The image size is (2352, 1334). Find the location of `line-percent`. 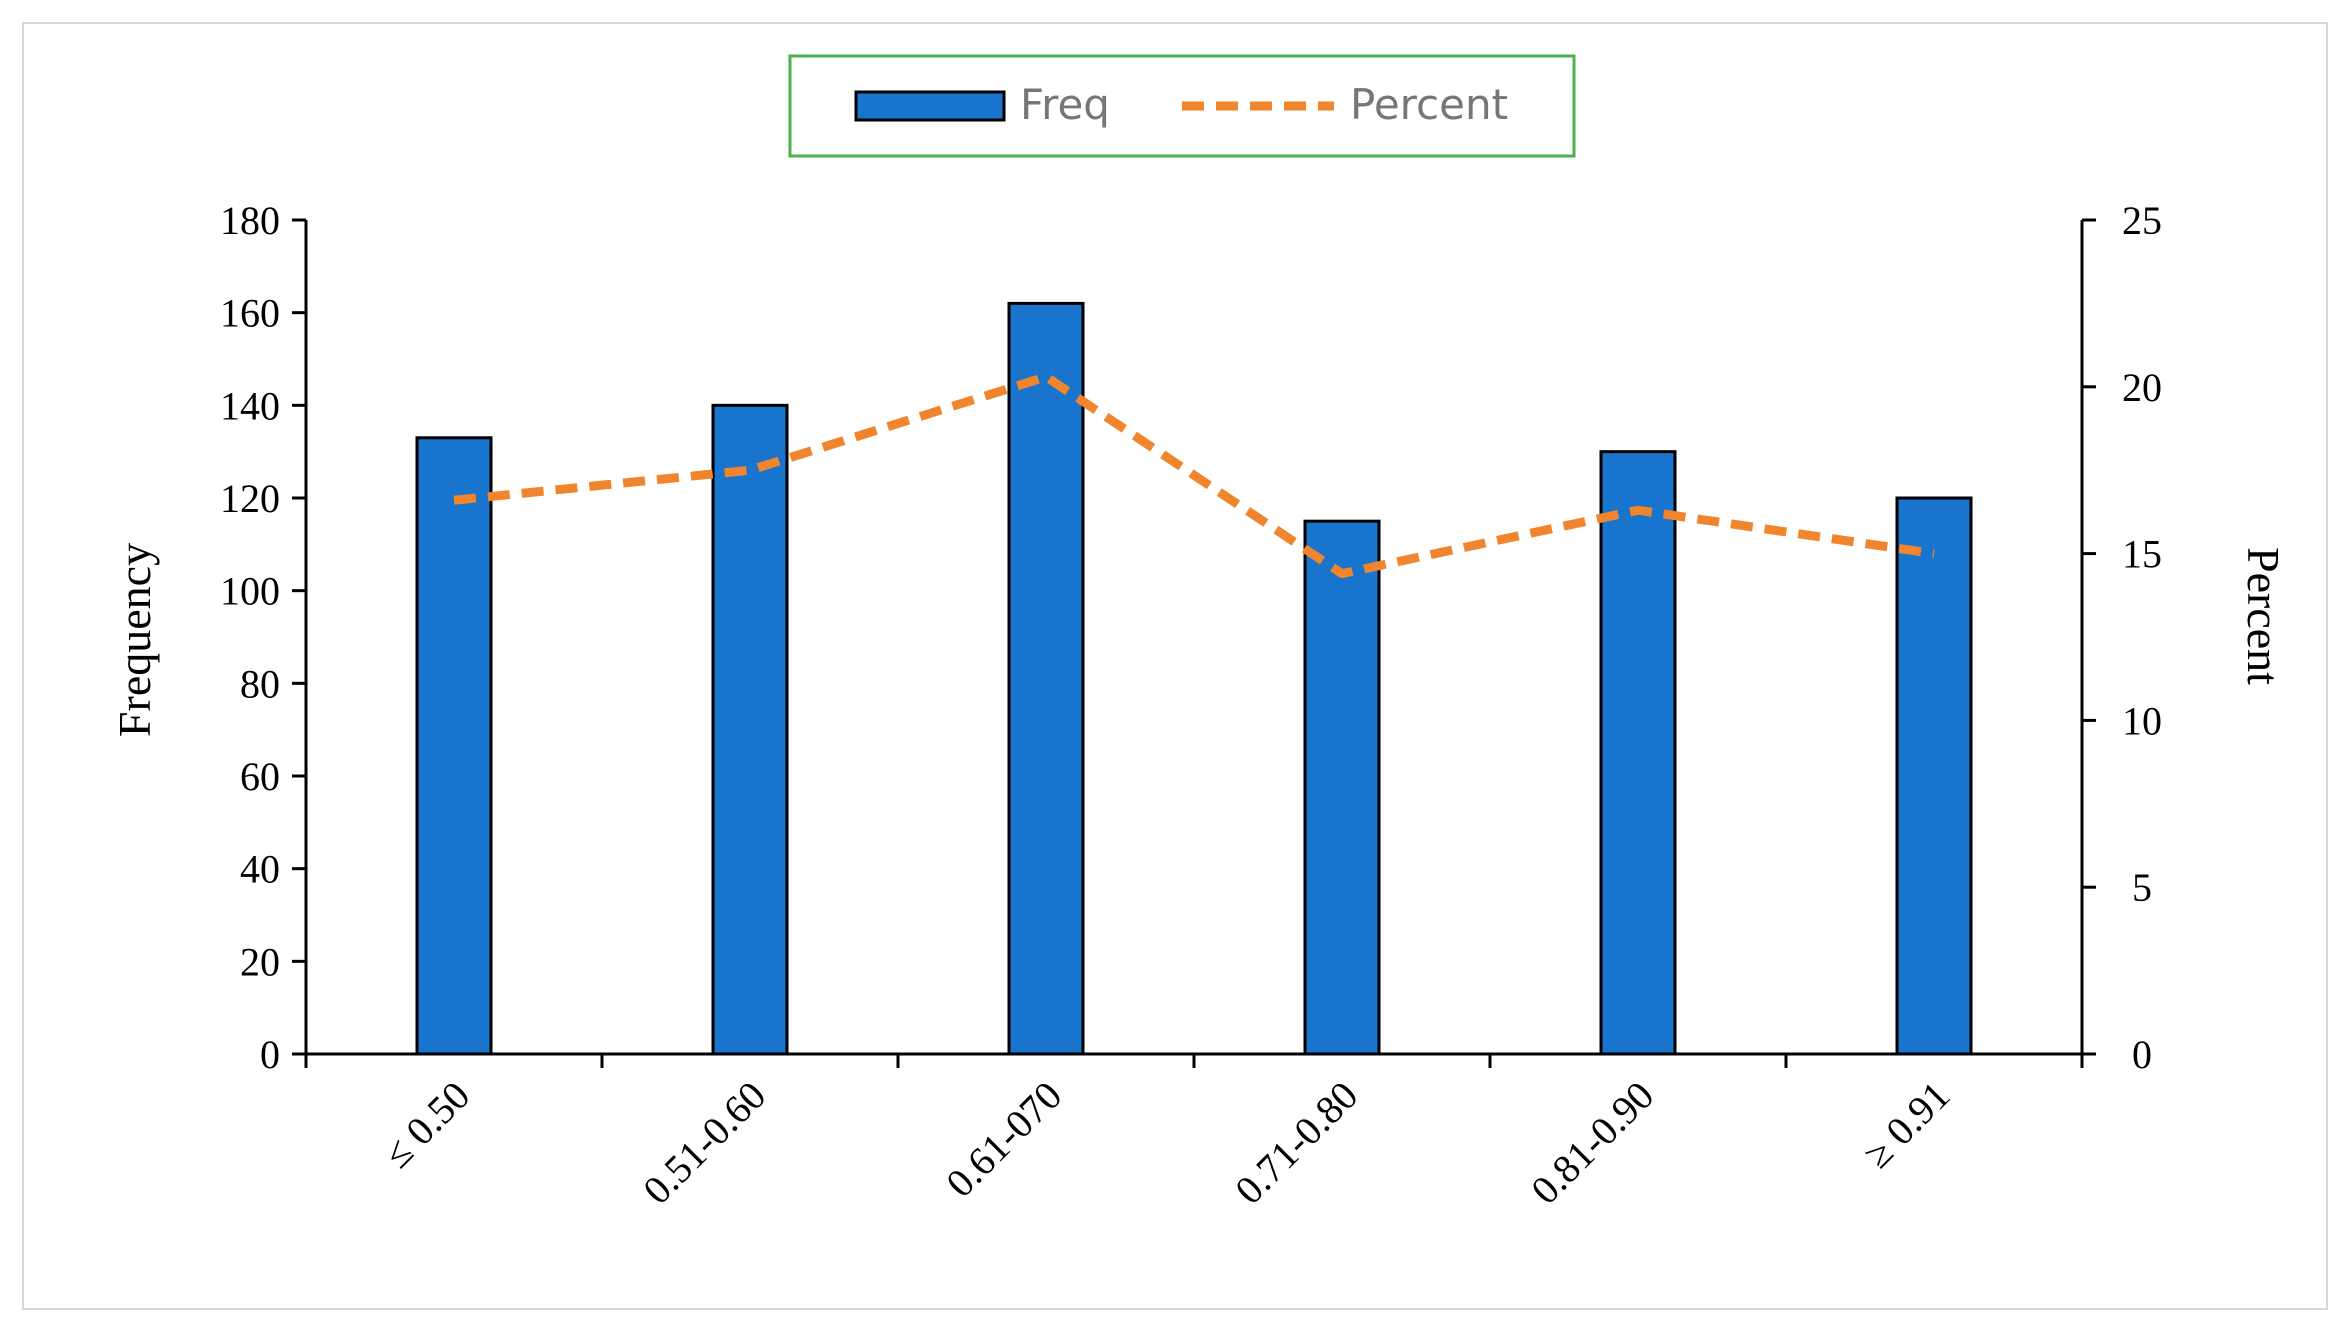

line-percent is located at coordinates (1194, 475).